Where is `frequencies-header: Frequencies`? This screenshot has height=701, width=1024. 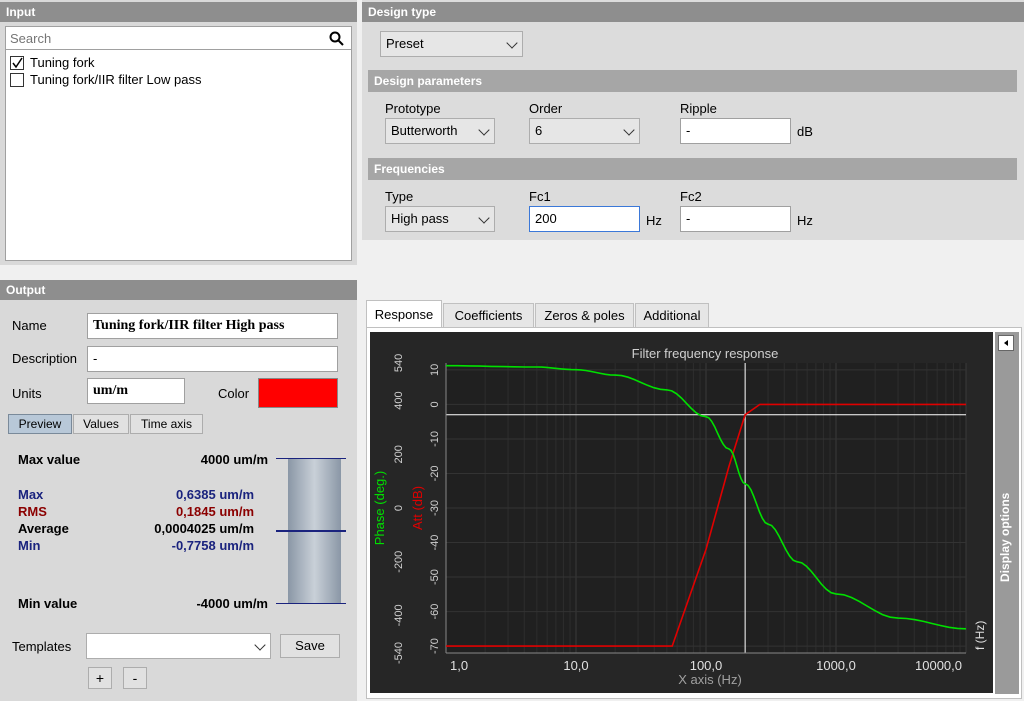 frequencies-header: Frequencies is located at coordinates (692, 169).